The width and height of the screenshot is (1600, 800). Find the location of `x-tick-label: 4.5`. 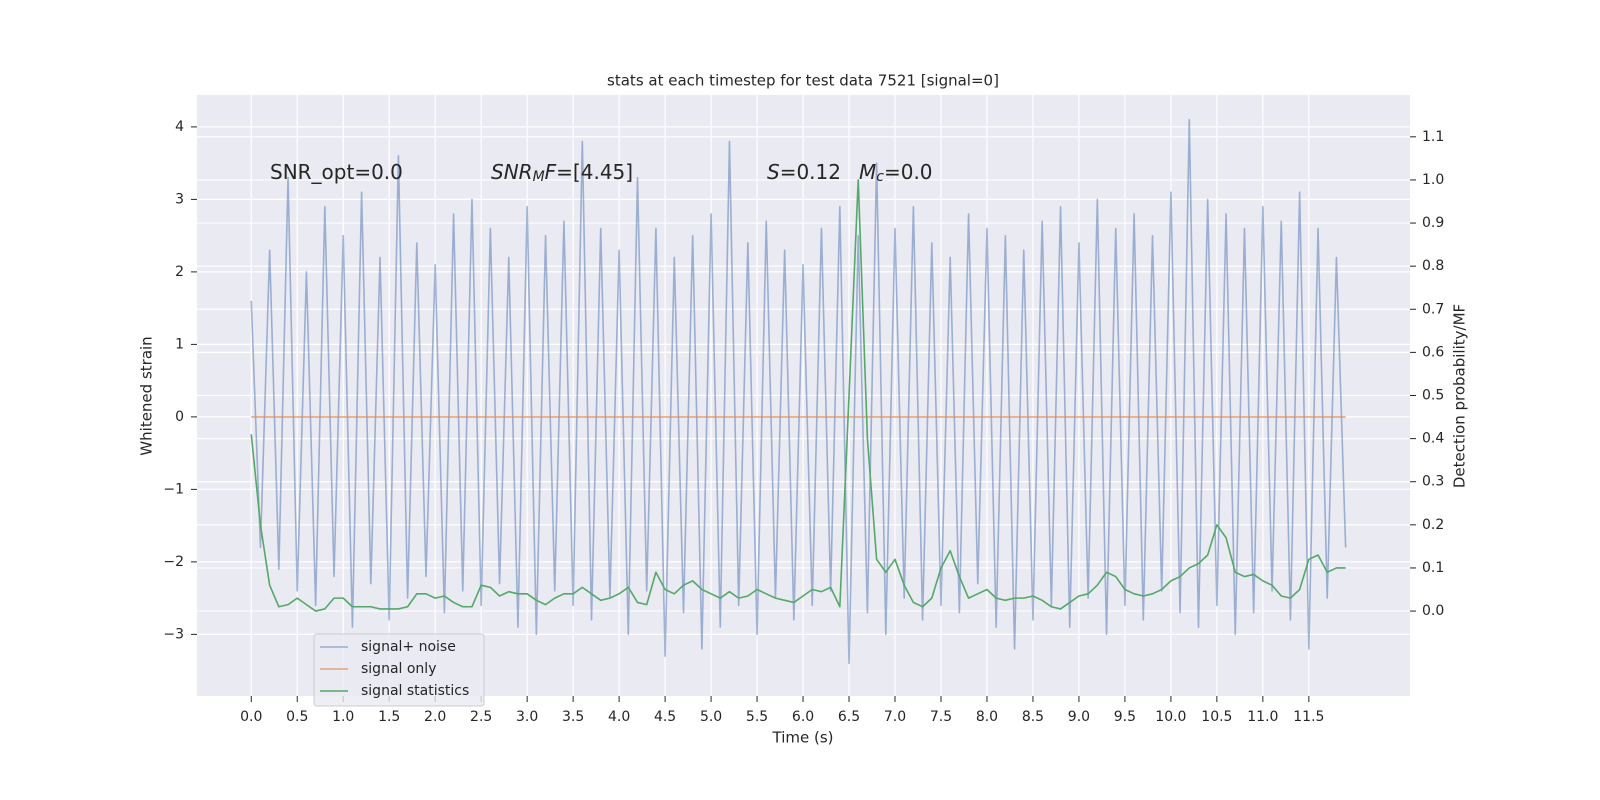

x-tick-label: 4.5 is located at coordinates (665, 717).